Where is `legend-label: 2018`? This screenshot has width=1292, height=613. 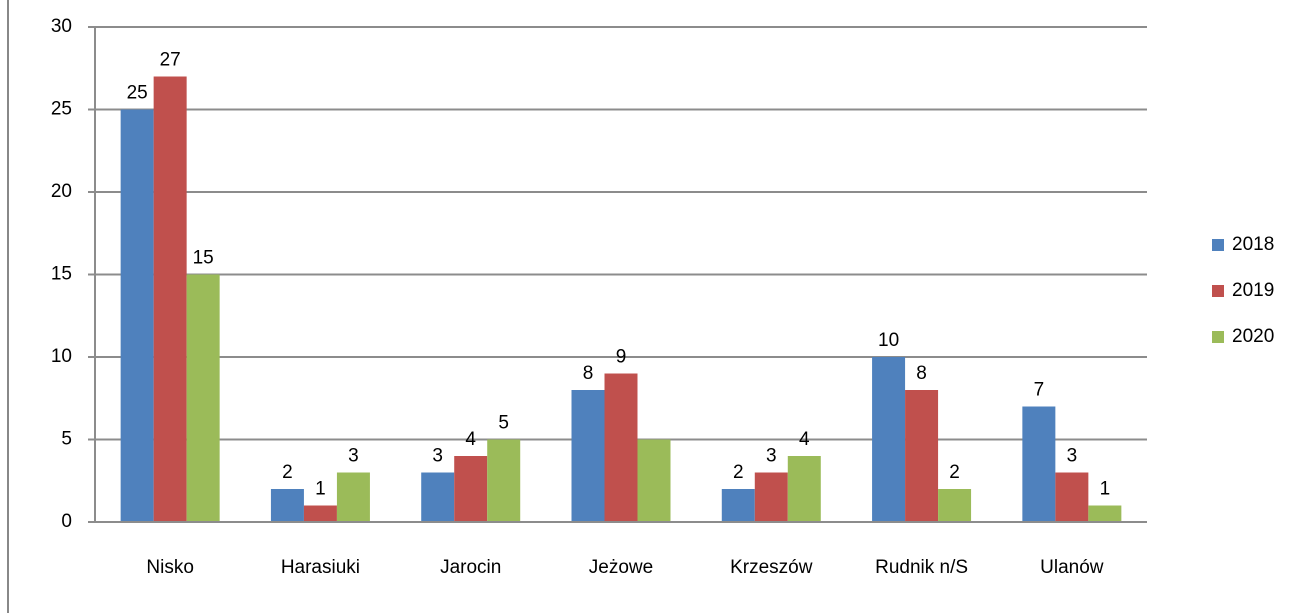
legend-label: 2018 is located at coordinates (1253, 244).